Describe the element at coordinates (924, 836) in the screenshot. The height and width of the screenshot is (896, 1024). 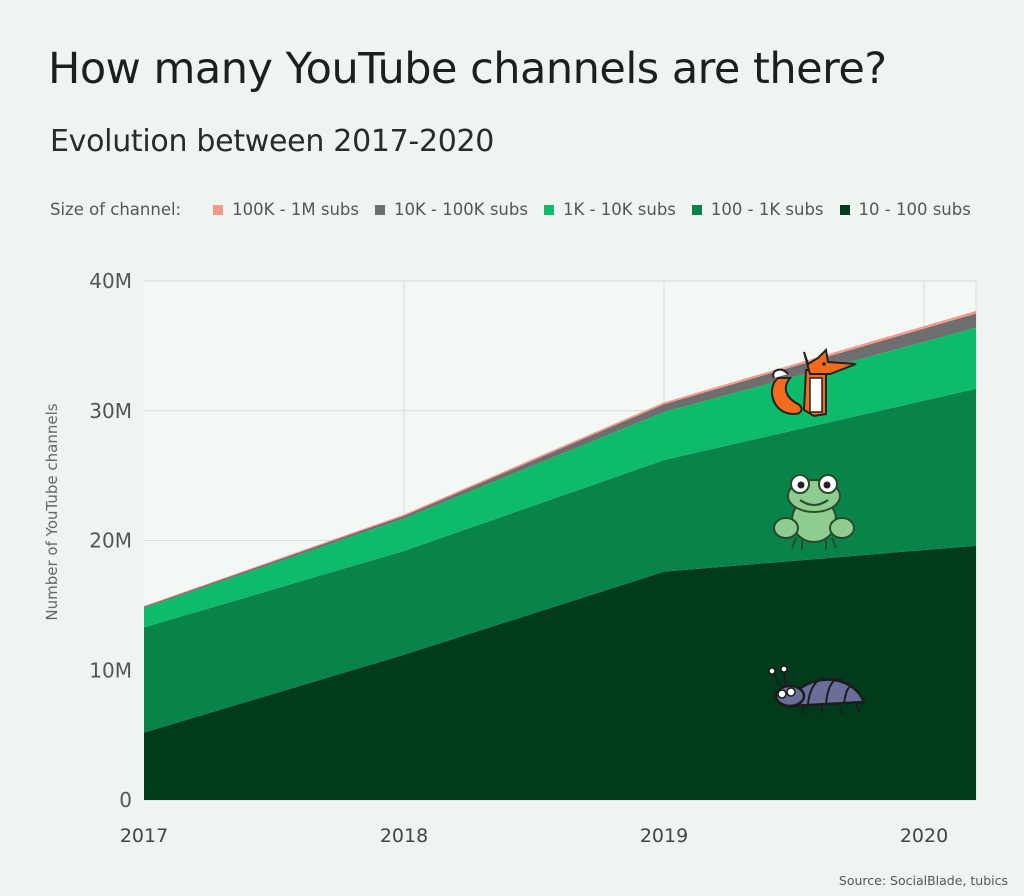
I see `x-tick-label: 2020` at that location.